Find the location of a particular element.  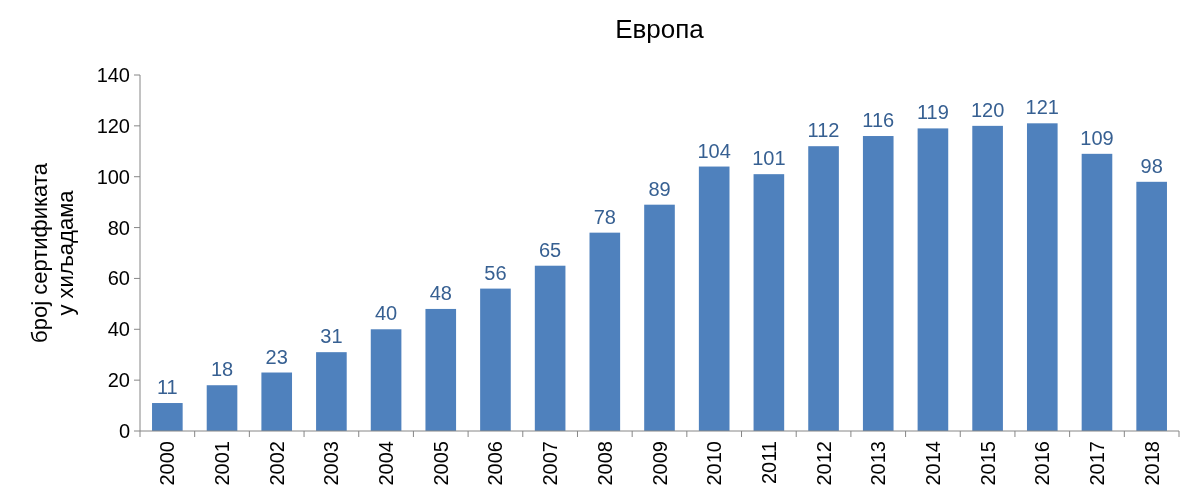

x-tick-label: 2016 is located at coordinates (1042, 463).